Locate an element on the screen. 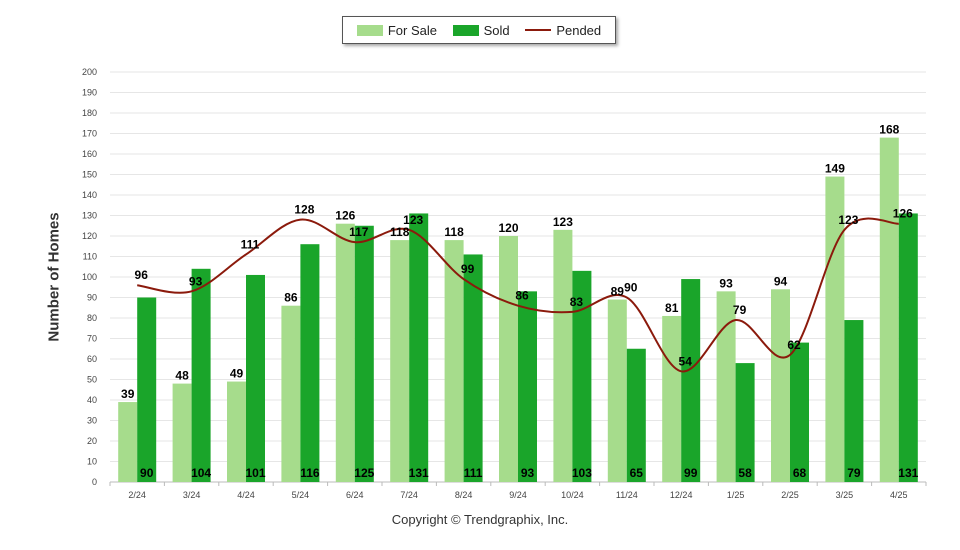 Image resolution: width=960 pixels, height=550 pixels. data-label-sold: 103 is located at coordinates (582, 473).